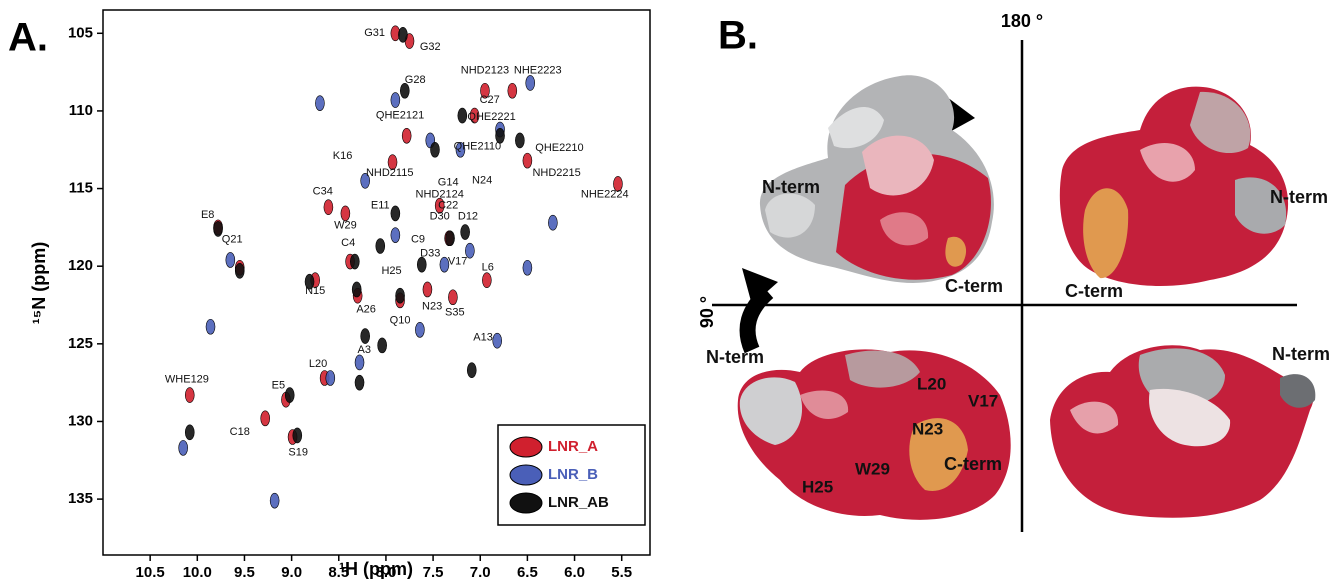 The width and height of the screenshot is (1341, 580). I want to click on peak-label: NHD2215, so click(556, 173).